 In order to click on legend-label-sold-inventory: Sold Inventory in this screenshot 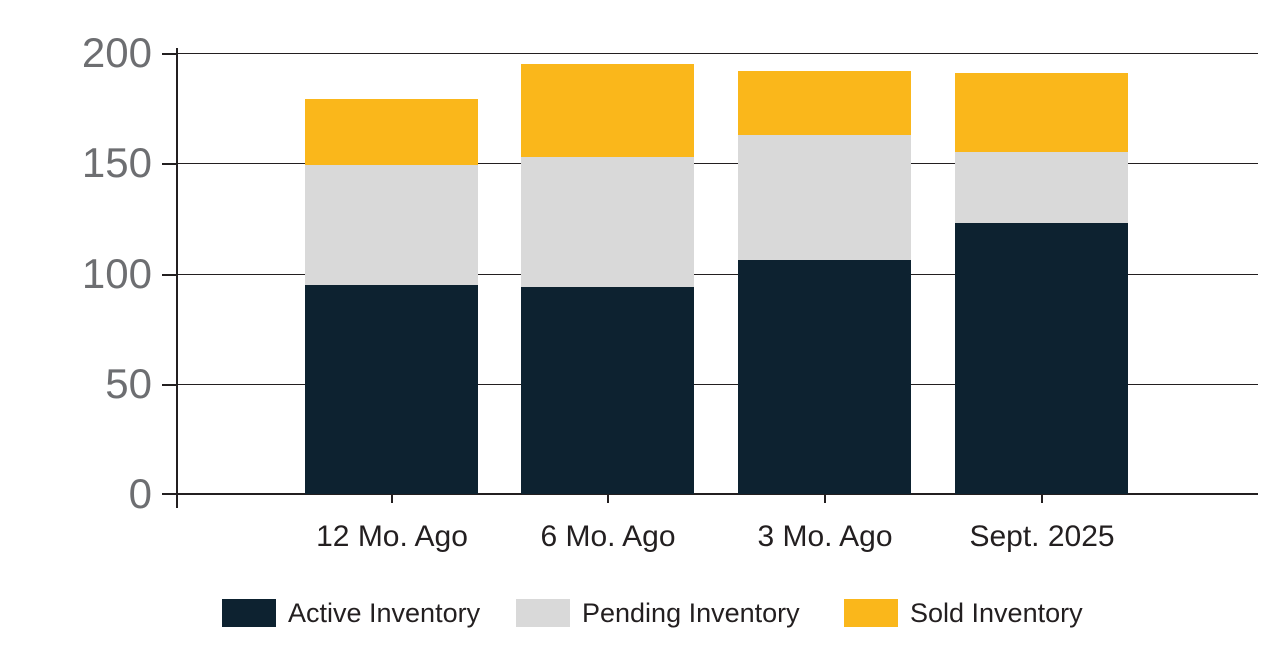, I will do `click(996, 613)`.